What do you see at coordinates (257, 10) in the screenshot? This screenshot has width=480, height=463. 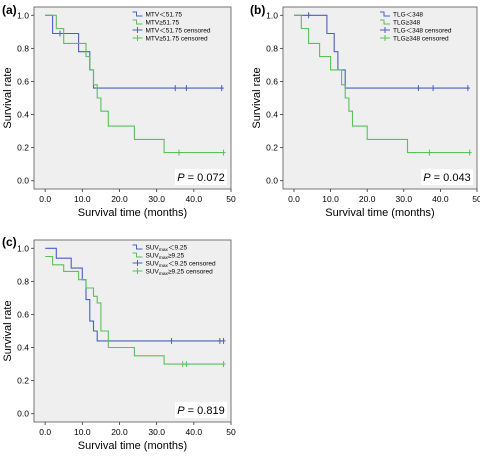 I see `panel-label: (b)` at bounding box center [257, 10].